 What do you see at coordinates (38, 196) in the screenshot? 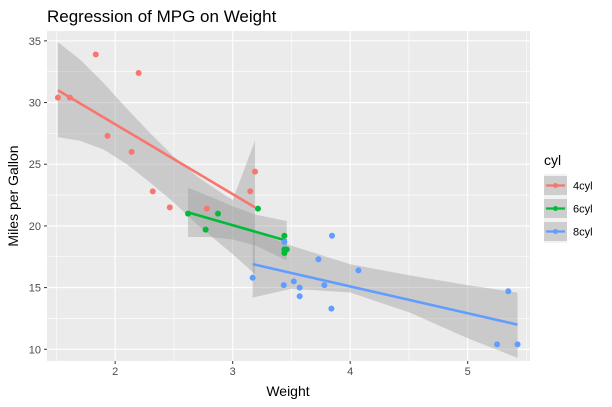
I see `y-axis-ticks: 10 15 20 25 30 35` at bounding box center [38, 196].